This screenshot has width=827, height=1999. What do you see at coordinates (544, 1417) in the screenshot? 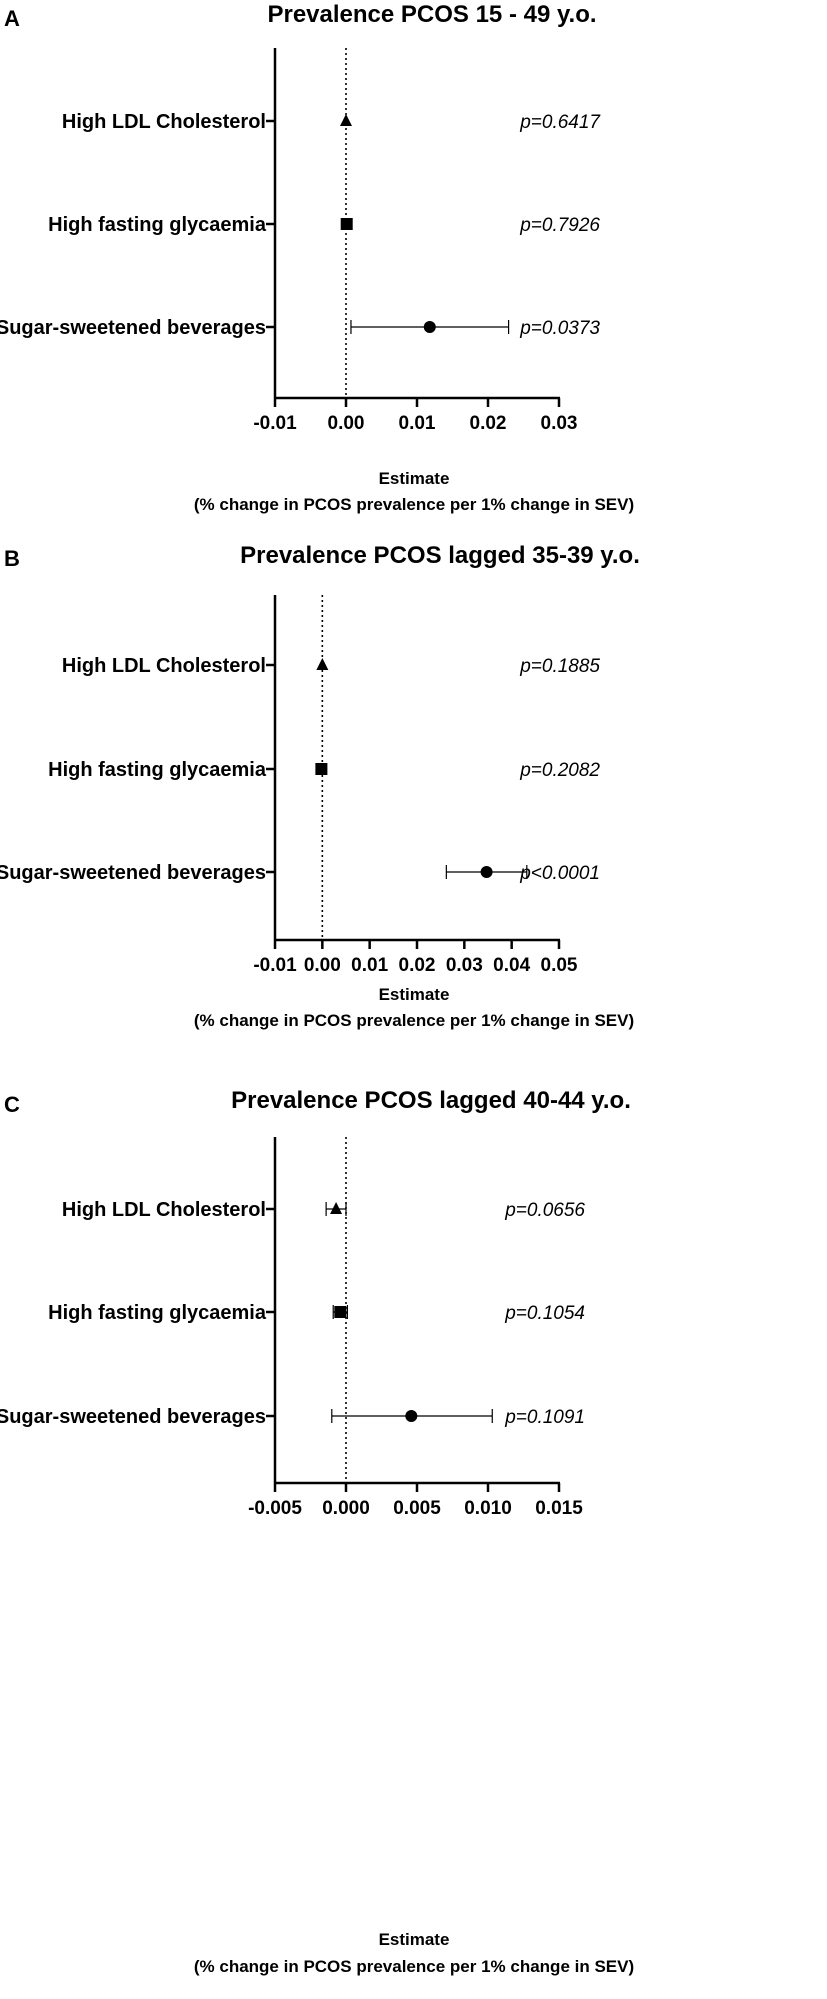
I see `panel-c-p-value: p=0.1091` at bounding box center [544, 1417].